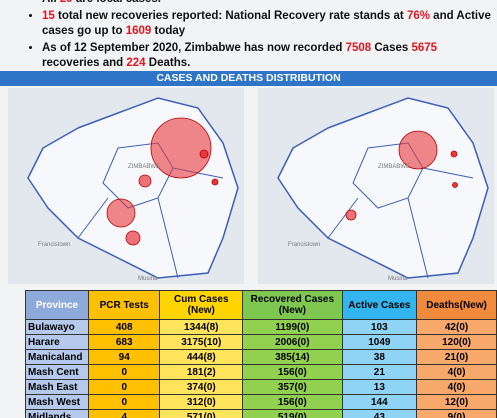 This screenshot has width=497, height=418. I want to click on table-row: Bulawayo 408 1344(8) 1199(0) 103 42(0), so click(261, 327).